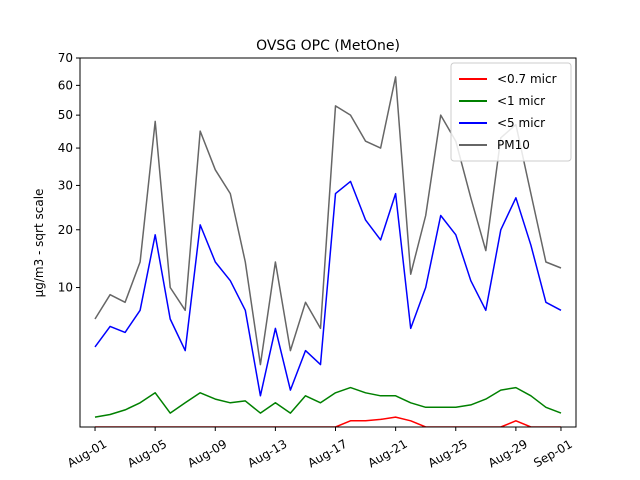 The image size is (640, 480). What do you see at coordinates (328, 46) in the screenshot?
I see `chart-title: OVSG OPC (MetOne)` at bounding box center [328, 46].